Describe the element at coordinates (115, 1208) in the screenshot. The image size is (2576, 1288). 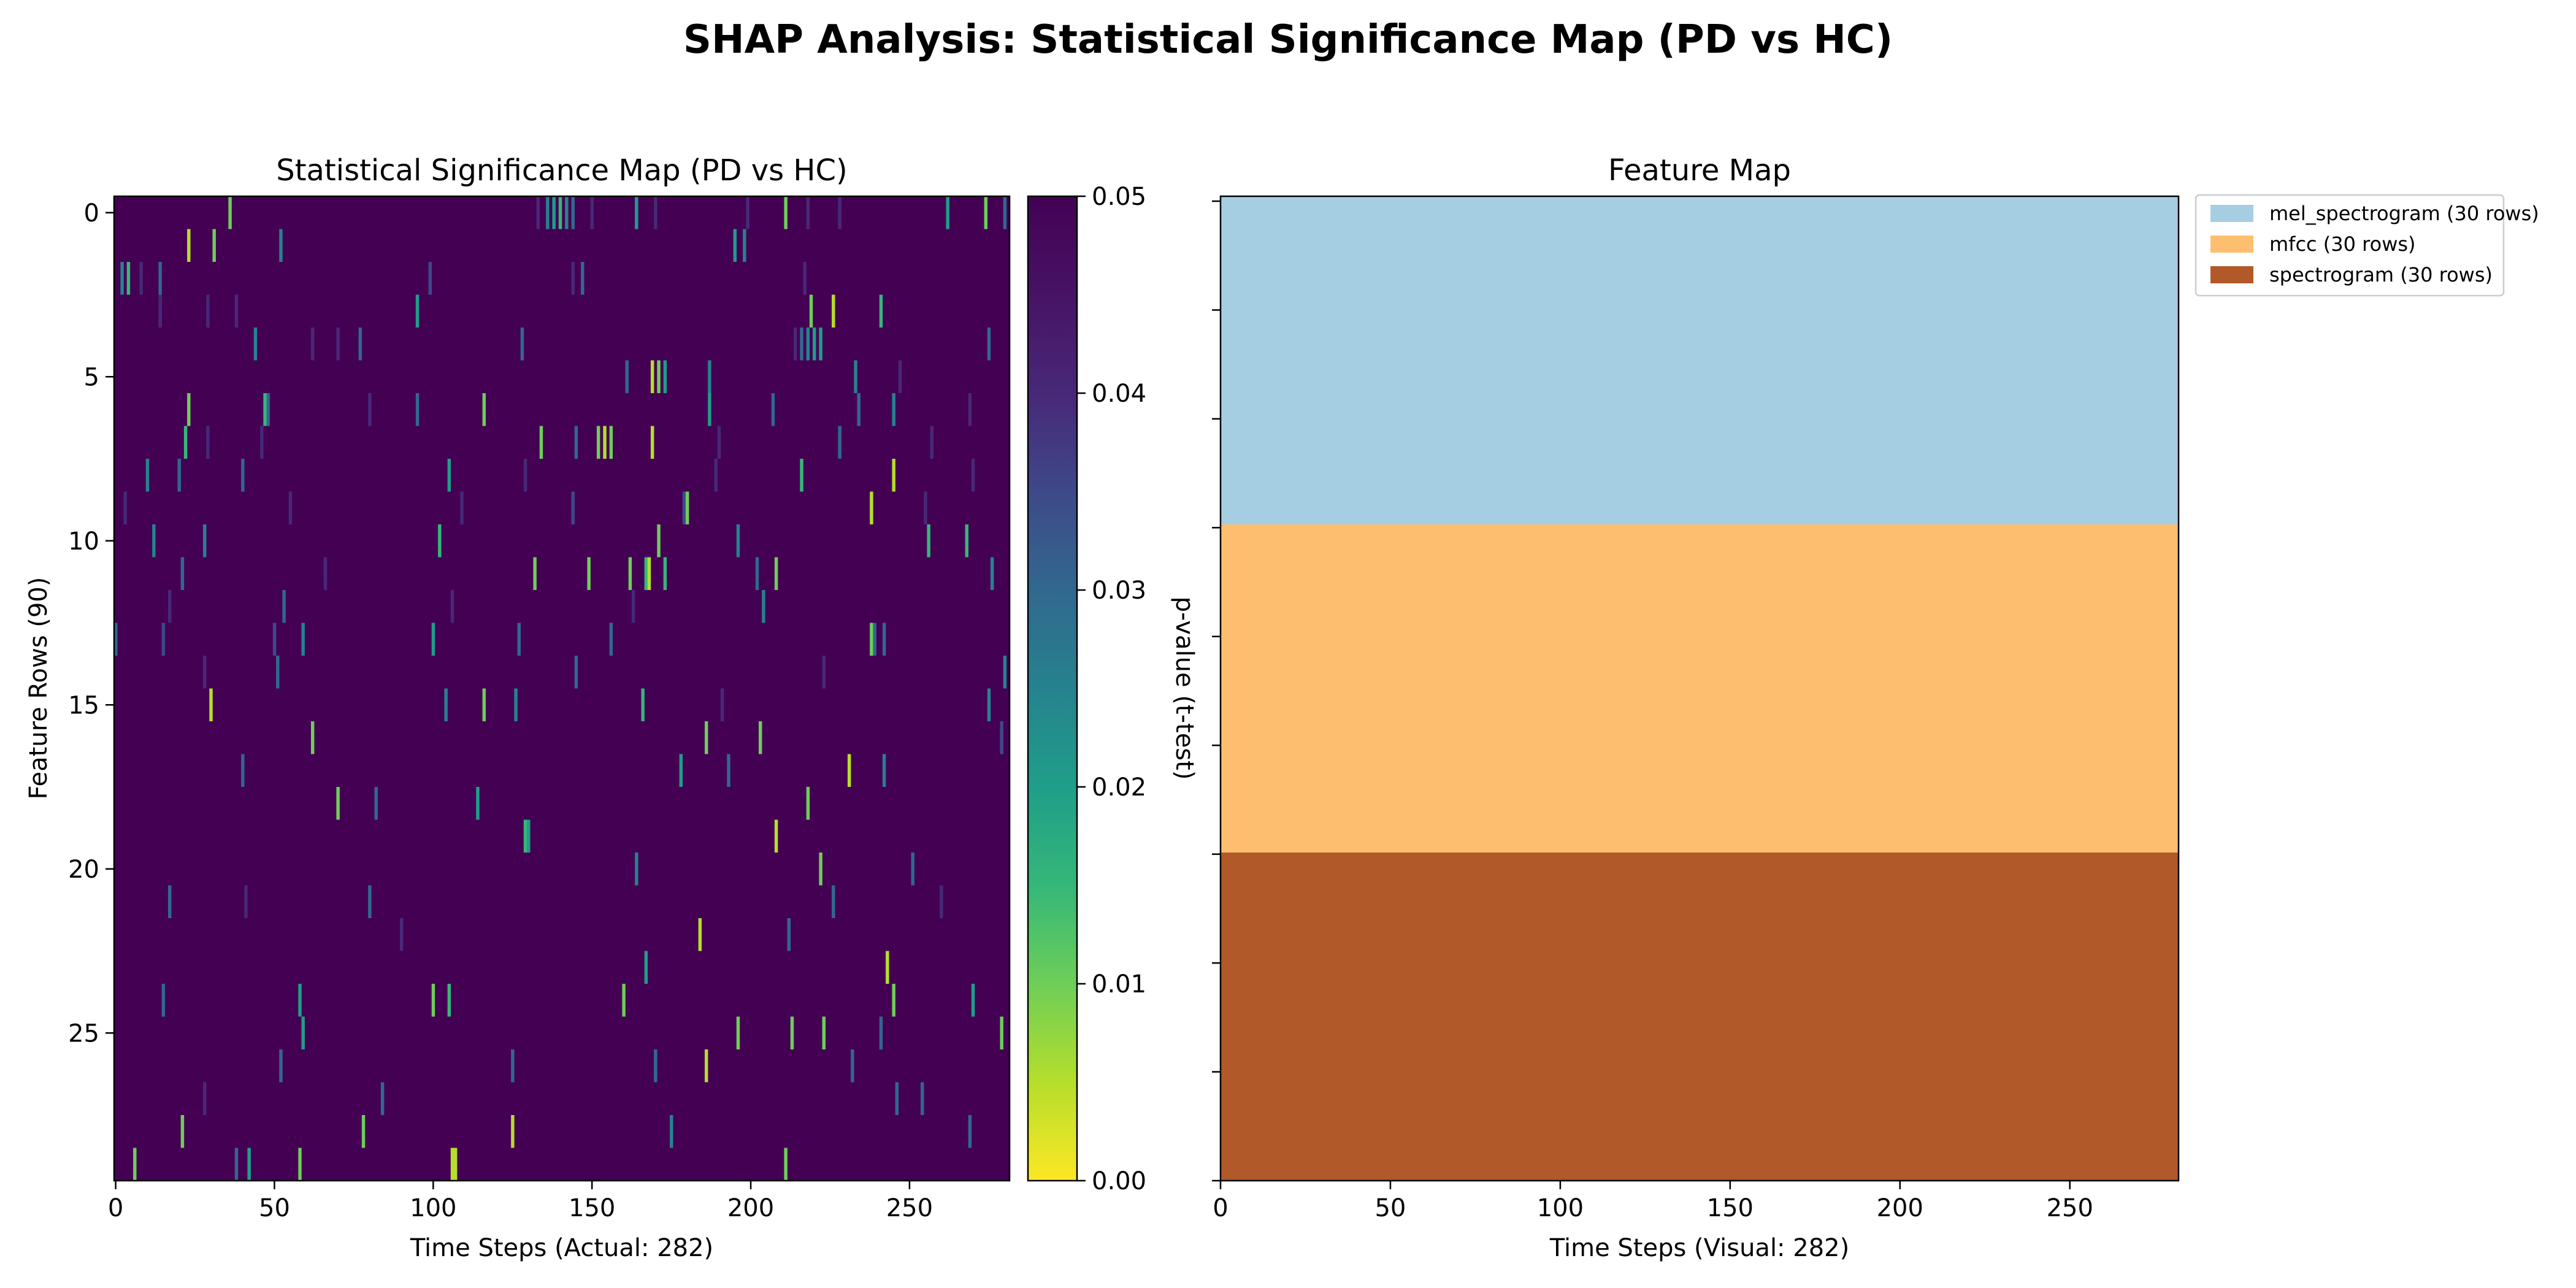
I see `x-tick-label: 0` at that location.